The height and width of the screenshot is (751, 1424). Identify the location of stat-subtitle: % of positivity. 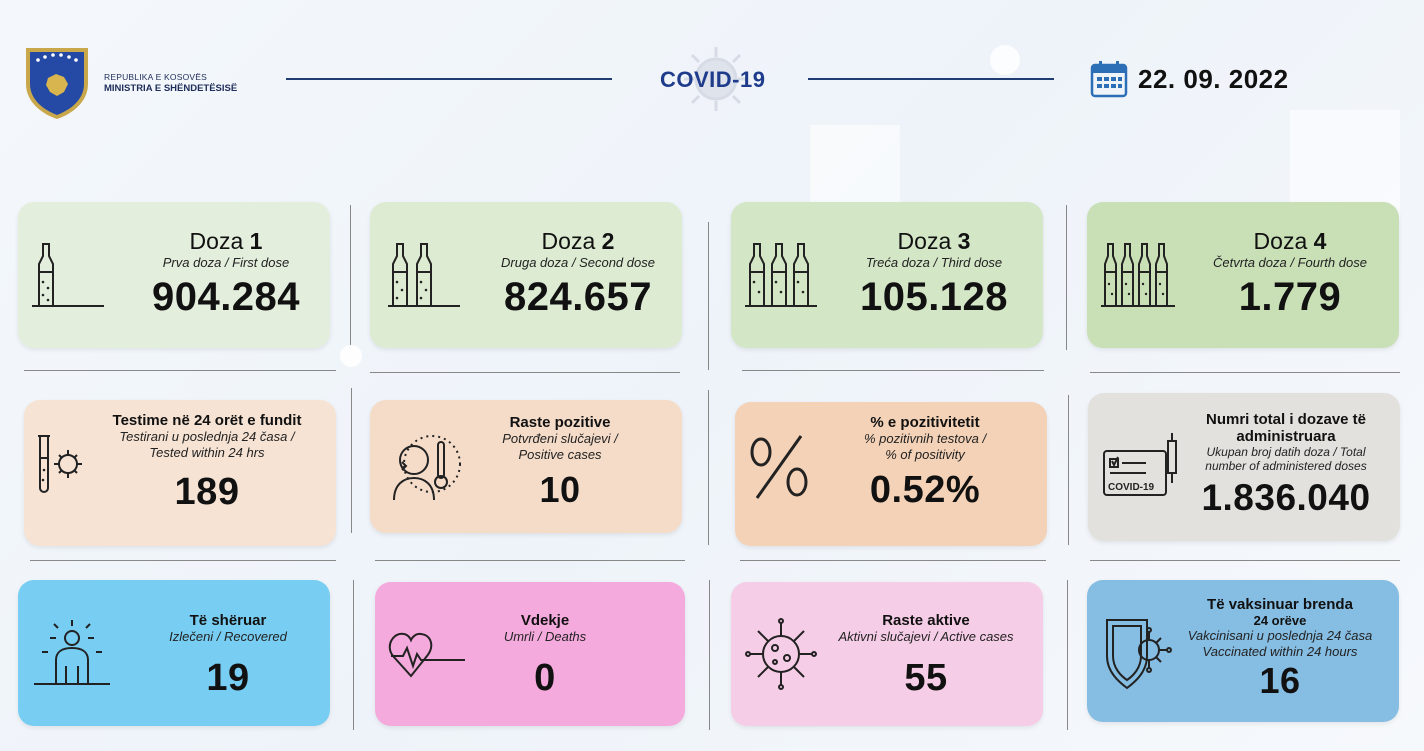
(925, 454).